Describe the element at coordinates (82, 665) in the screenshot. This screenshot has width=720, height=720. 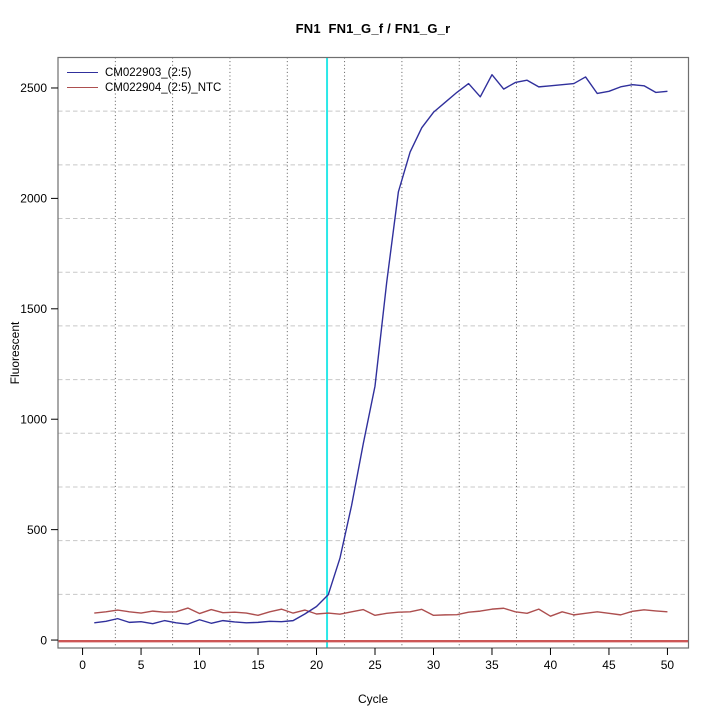
I see `x-tick-label: 0` at that location.